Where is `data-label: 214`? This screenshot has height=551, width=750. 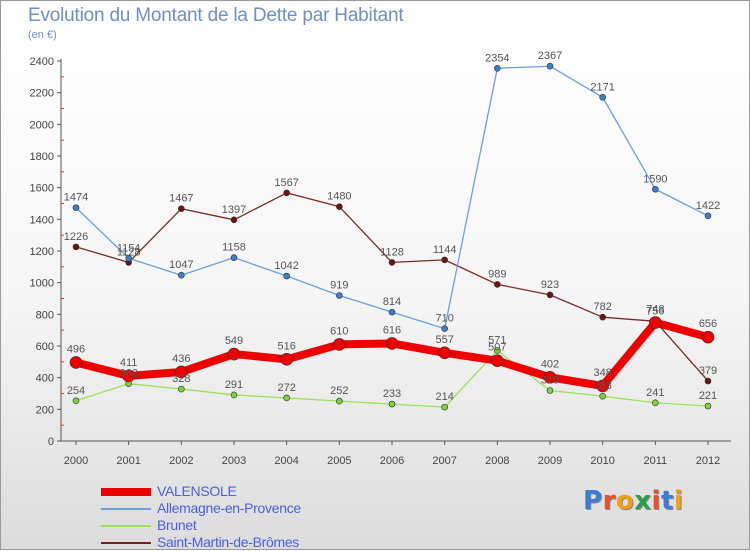
data-label: 214 is located at coordinates (444, 397).